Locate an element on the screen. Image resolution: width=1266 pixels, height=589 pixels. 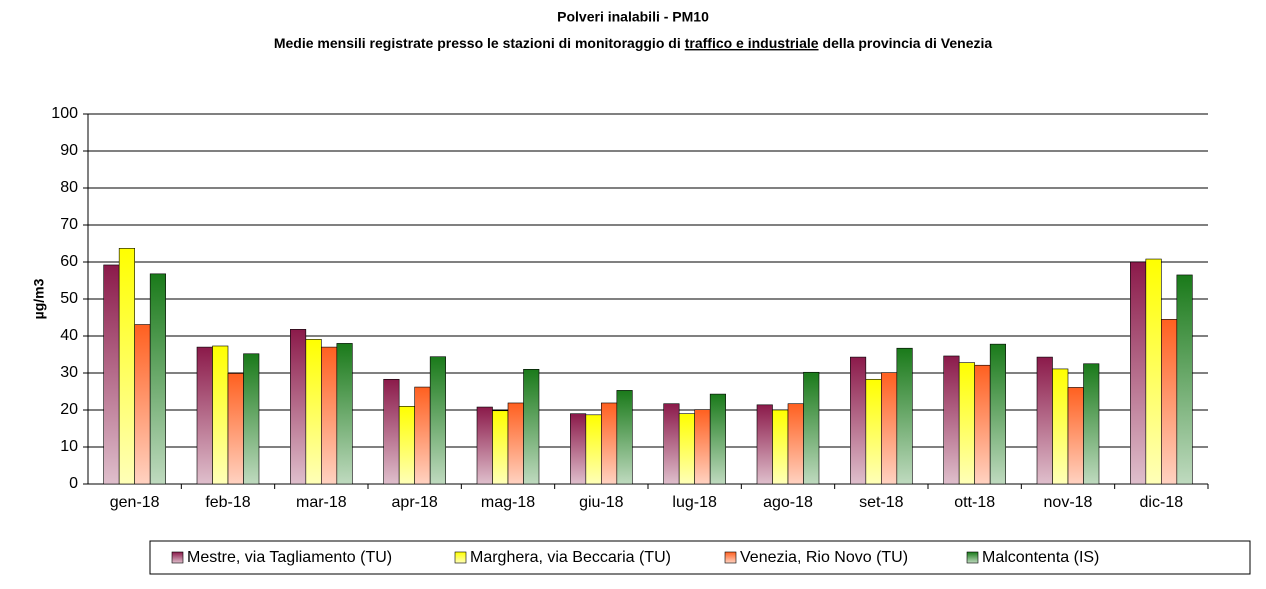
x-tick-label: mag-18 is located at coordinates (508, 502).